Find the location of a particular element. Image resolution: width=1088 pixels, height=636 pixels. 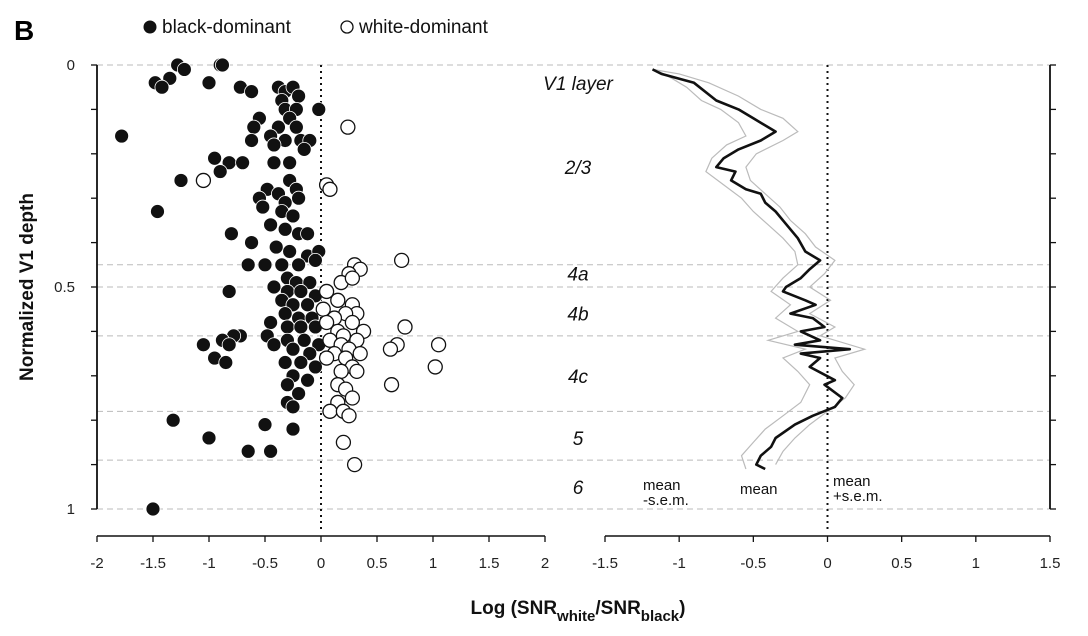

y-axis-title: Normalized V1 depth is located at coordinates (27, 287).